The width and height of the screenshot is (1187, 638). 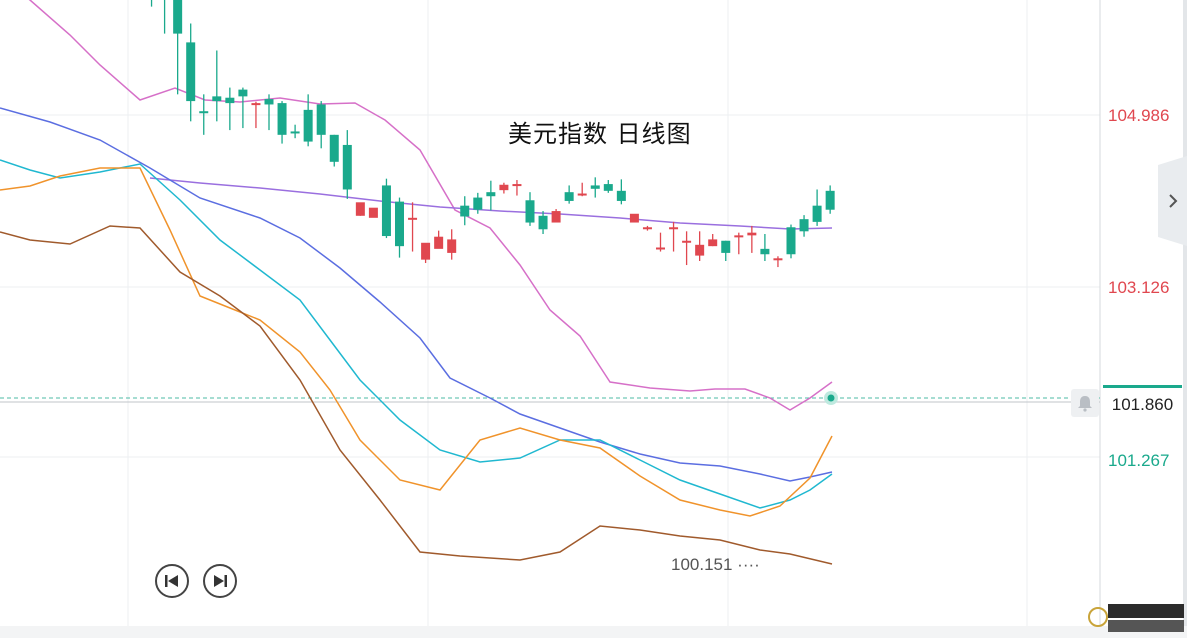 What do you see at coordinates (600, 134) in the screenshot?
I see `chart-title: 美元指数 日线图` at bounding box center [600, 134].